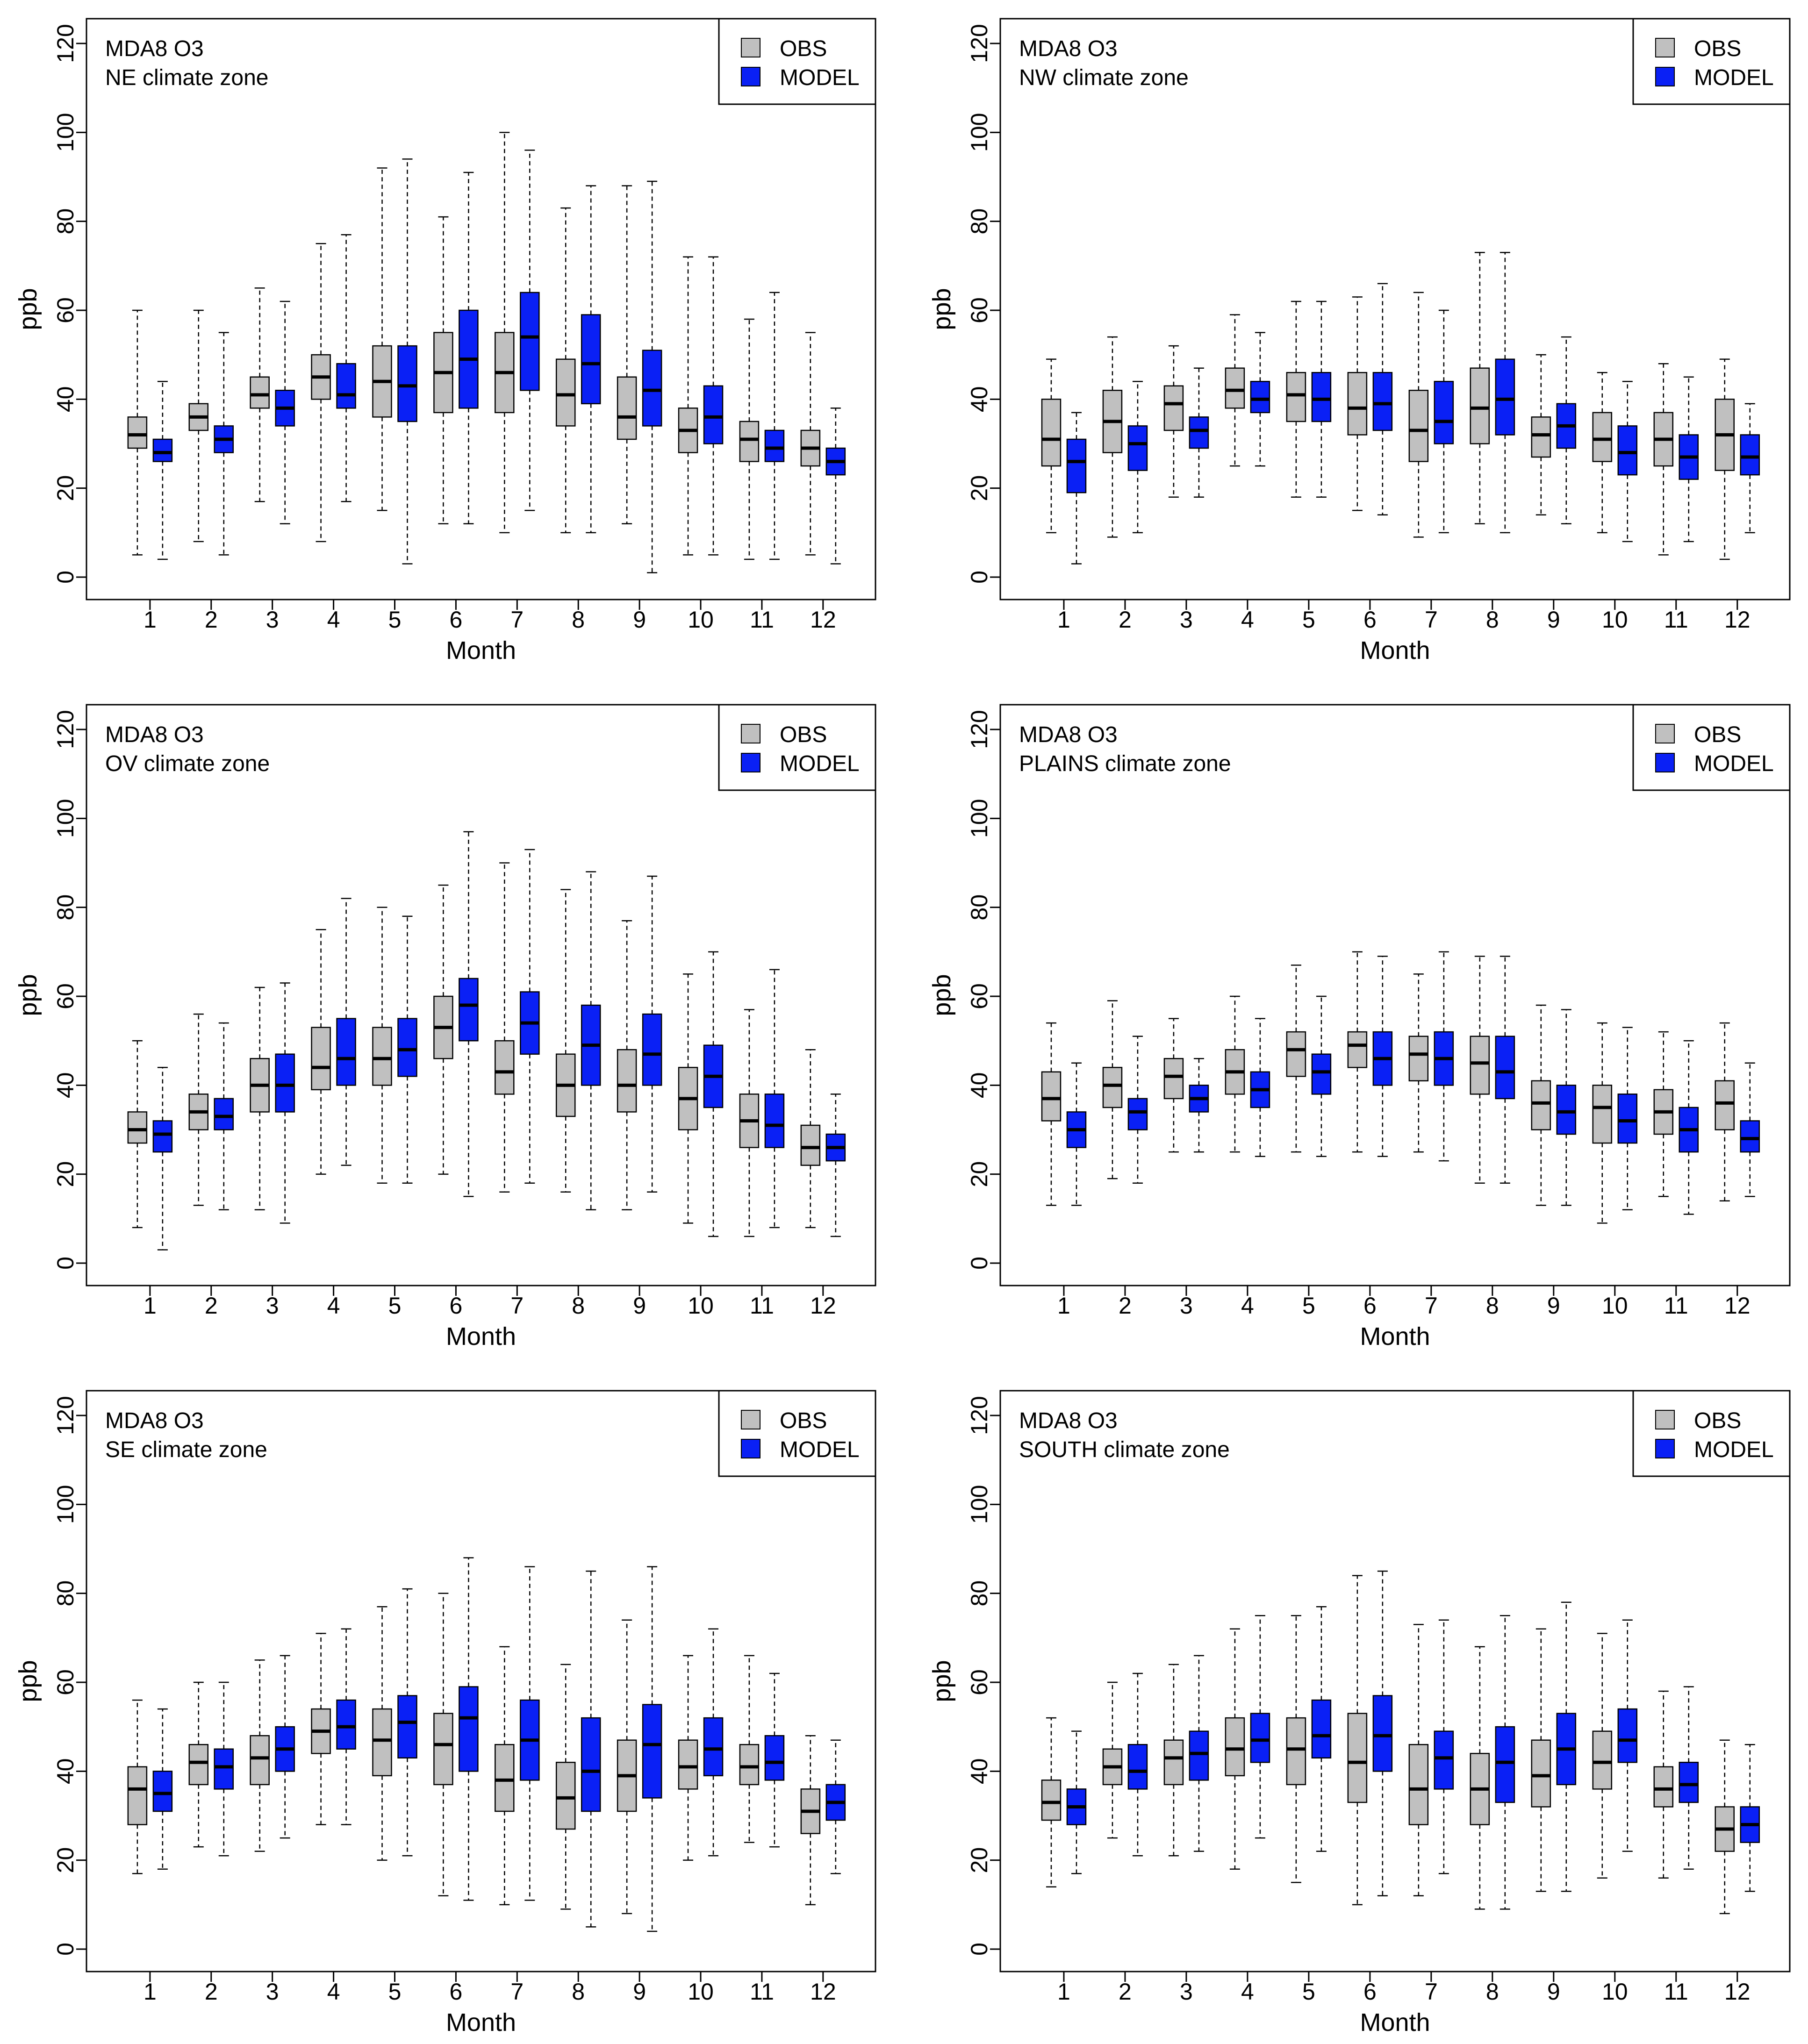 Image resolution: width=1808 pixels, height=2044 pixels. I want to click on legend-box, so click(797, 61).